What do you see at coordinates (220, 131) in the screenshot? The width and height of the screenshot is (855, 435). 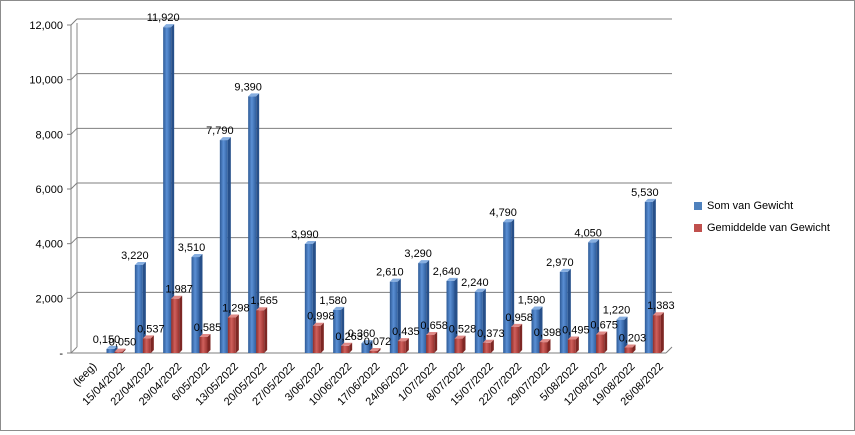 I see `data-label: 7,790` at bounding box center [220, 131].